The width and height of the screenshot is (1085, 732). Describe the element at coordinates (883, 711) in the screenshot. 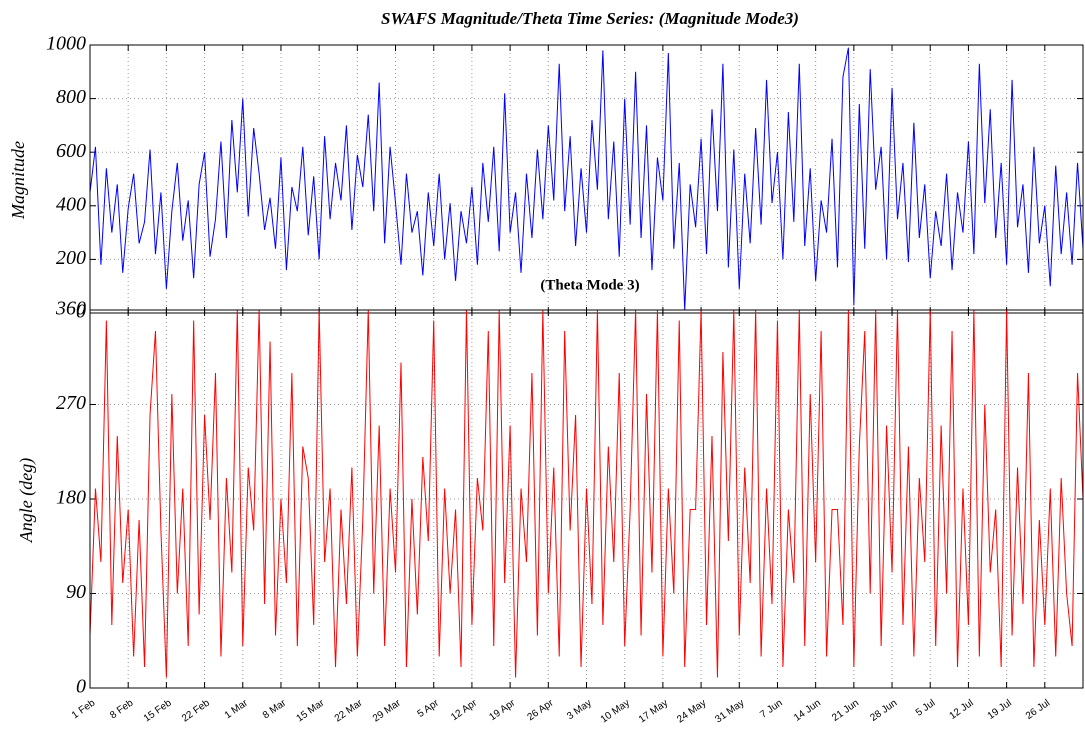

I see `x-tick-label: 28 Jun` at that location.